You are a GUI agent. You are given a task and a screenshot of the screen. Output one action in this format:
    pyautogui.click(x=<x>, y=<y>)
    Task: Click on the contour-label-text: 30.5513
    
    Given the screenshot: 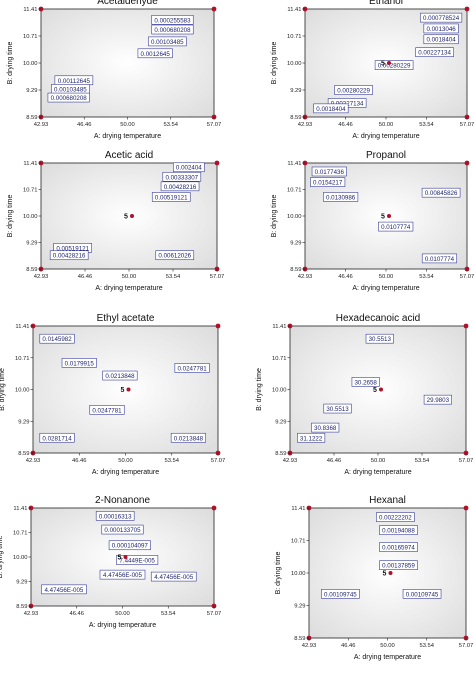 What is the action you would take?
    pyautogui.click(x=380, y=339)
    